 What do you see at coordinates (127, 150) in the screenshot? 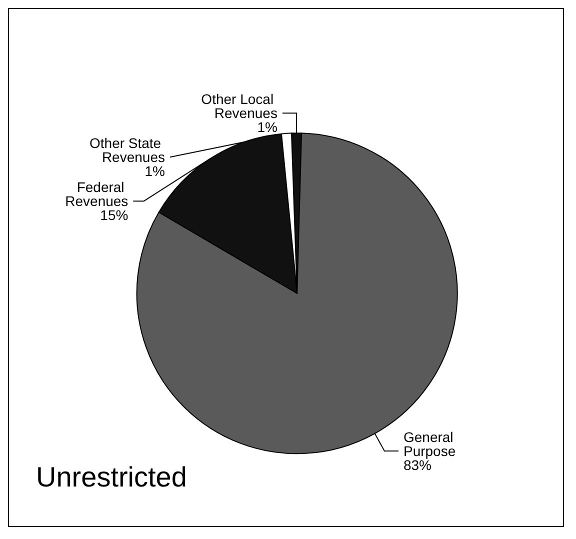
I see `slice-label: Other State Revenues` at bounding box center [127, 150].